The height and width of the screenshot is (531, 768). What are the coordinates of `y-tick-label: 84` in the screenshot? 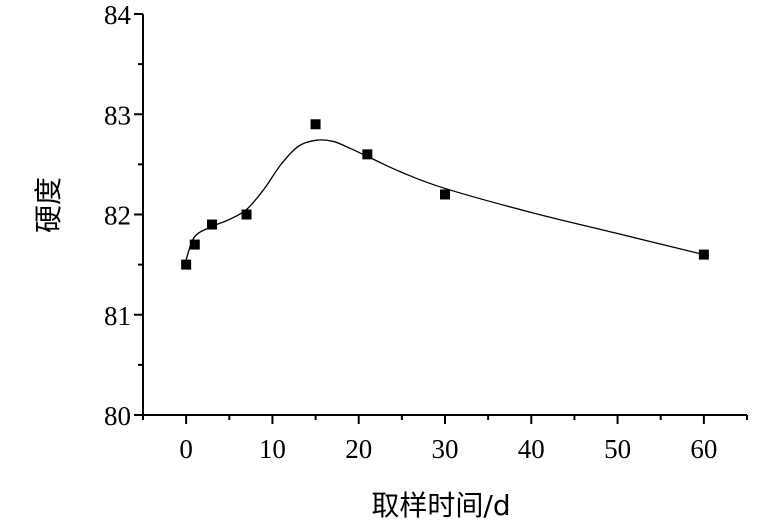 It's located at (118, 15).